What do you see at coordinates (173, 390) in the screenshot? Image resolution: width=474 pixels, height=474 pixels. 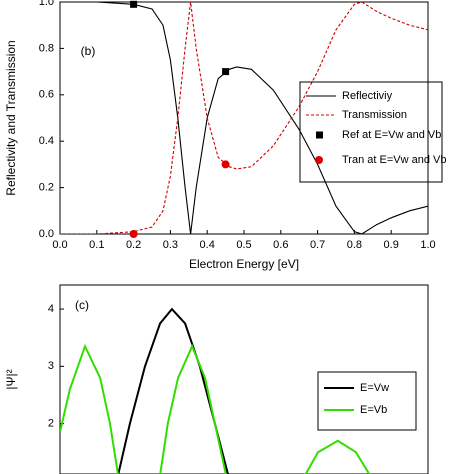 I see `series-line` at bounding box center [173, 390].